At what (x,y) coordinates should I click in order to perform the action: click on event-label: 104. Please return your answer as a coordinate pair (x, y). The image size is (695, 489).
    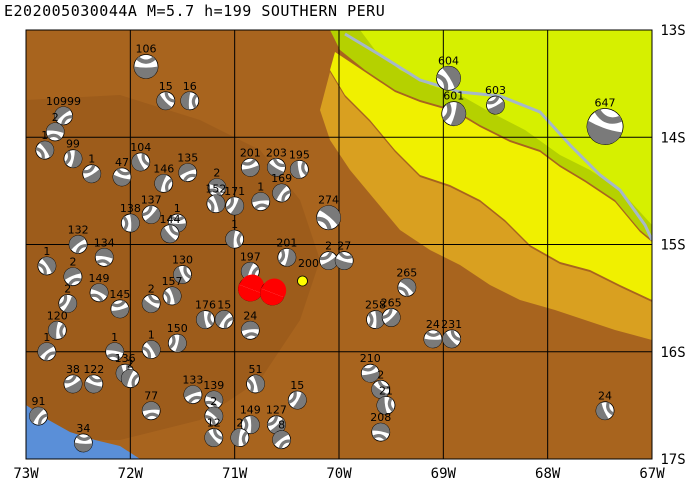
    Looking at the image, I should click on (140, 147).